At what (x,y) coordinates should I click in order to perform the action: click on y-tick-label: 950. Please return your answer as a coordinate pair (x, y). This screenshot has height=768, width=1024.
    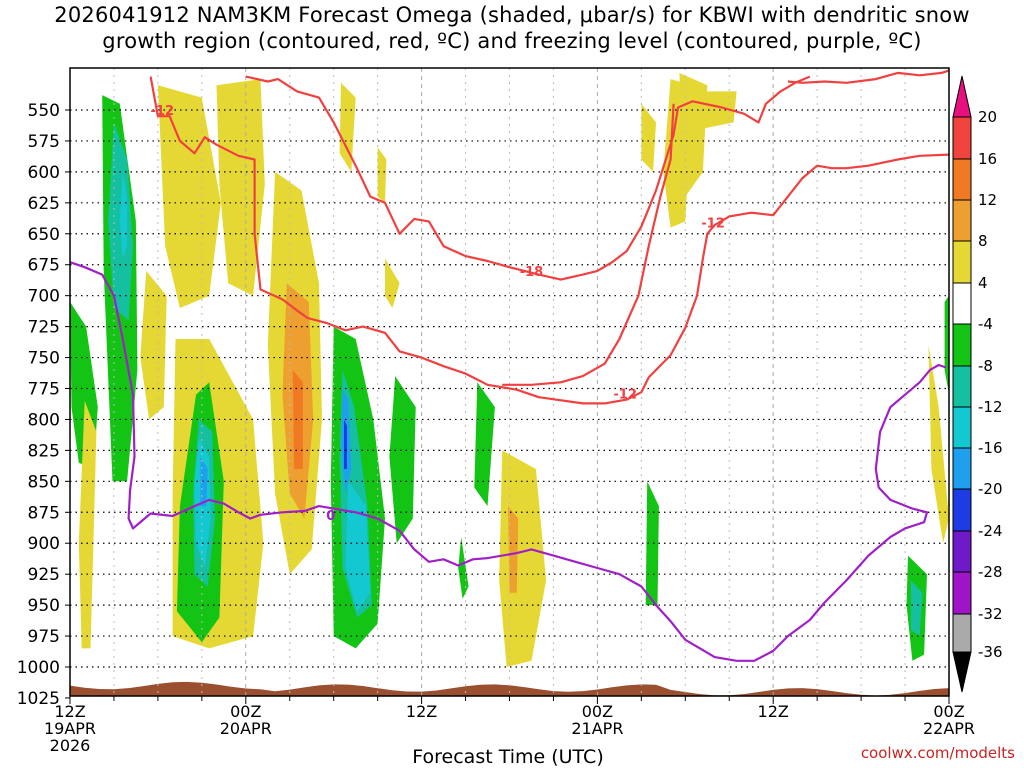
    Looking at the image, I should click on (44, 606).